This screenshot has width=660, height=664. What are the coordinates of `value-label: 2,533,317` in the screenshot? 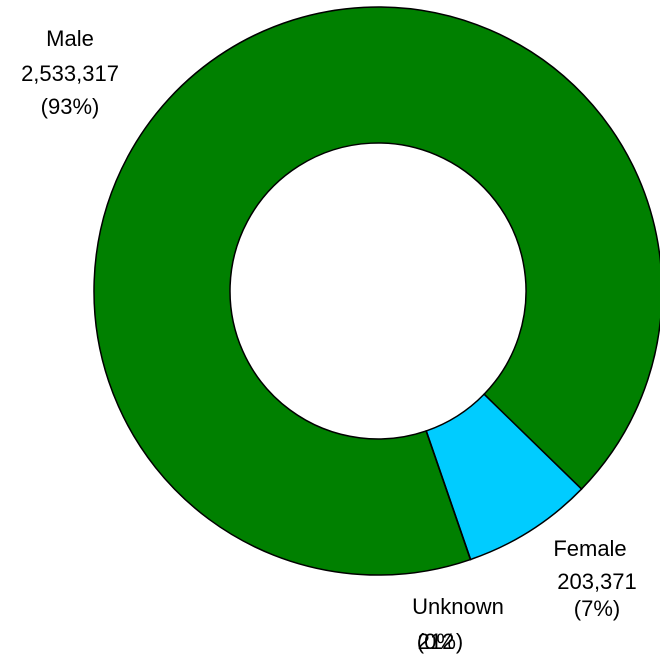 It's located at (70, 73).